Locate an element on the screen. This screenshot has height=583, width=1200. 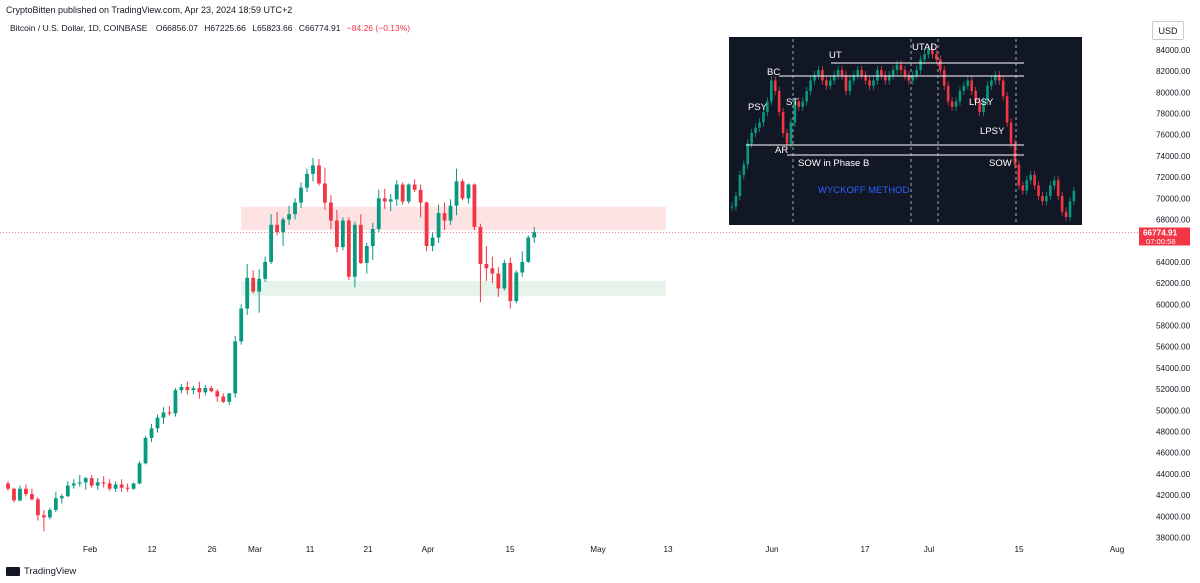
time-tick-label: 11 is located at coordinates (310, 549).